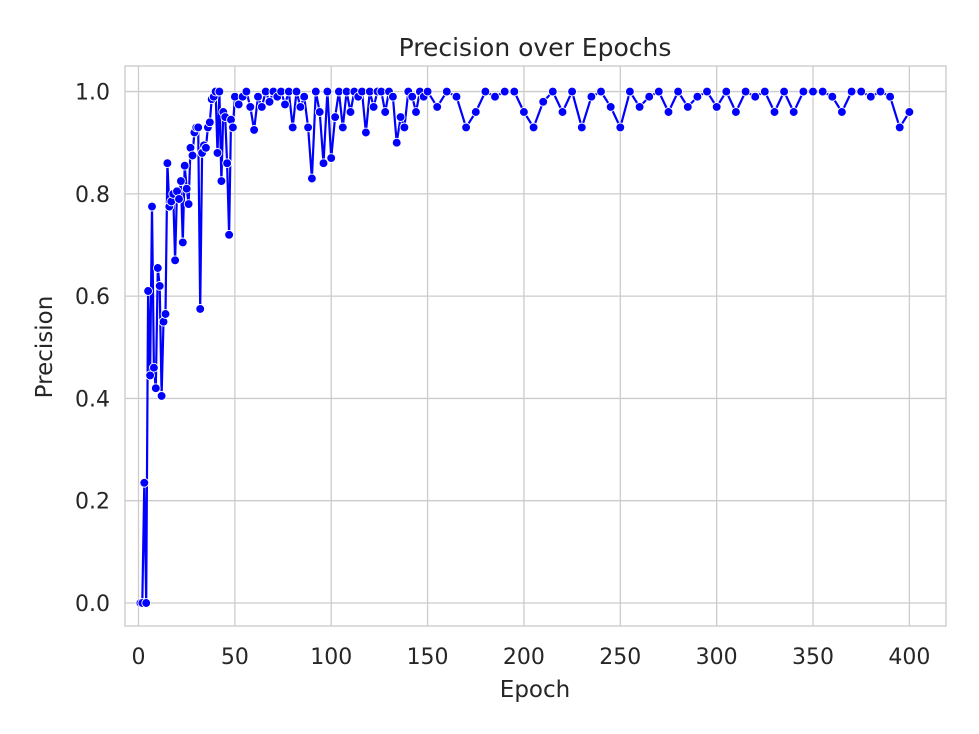 The image size is (979, 734). Describe the element at coordinates (235, 657) in the screenshot. I see `x-tick-label: 50` at that location.